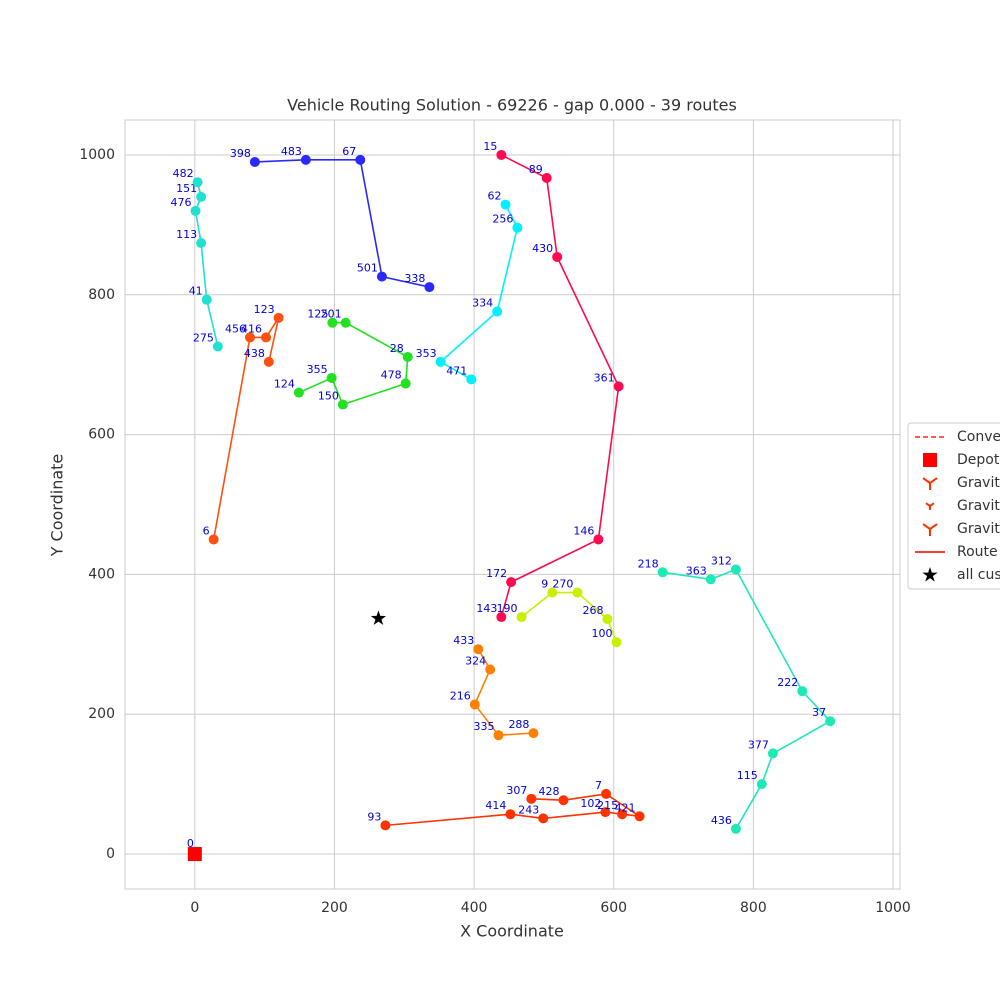 This screenshot has height=1000, width=1000. Describe the element at coordinates (101, 714) in the screenshot. I see `y-tick-label: 200` at that location.